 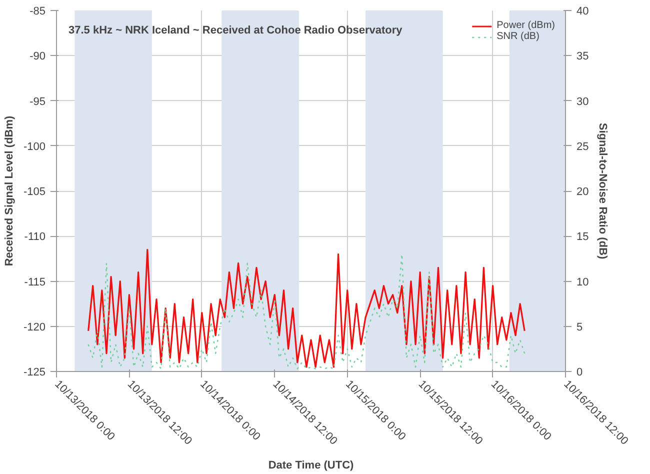 What do you see at coordinates (582, 192) in the screenshot?
I see `y2-tick-label: 20` at bounding box center [582, 192].